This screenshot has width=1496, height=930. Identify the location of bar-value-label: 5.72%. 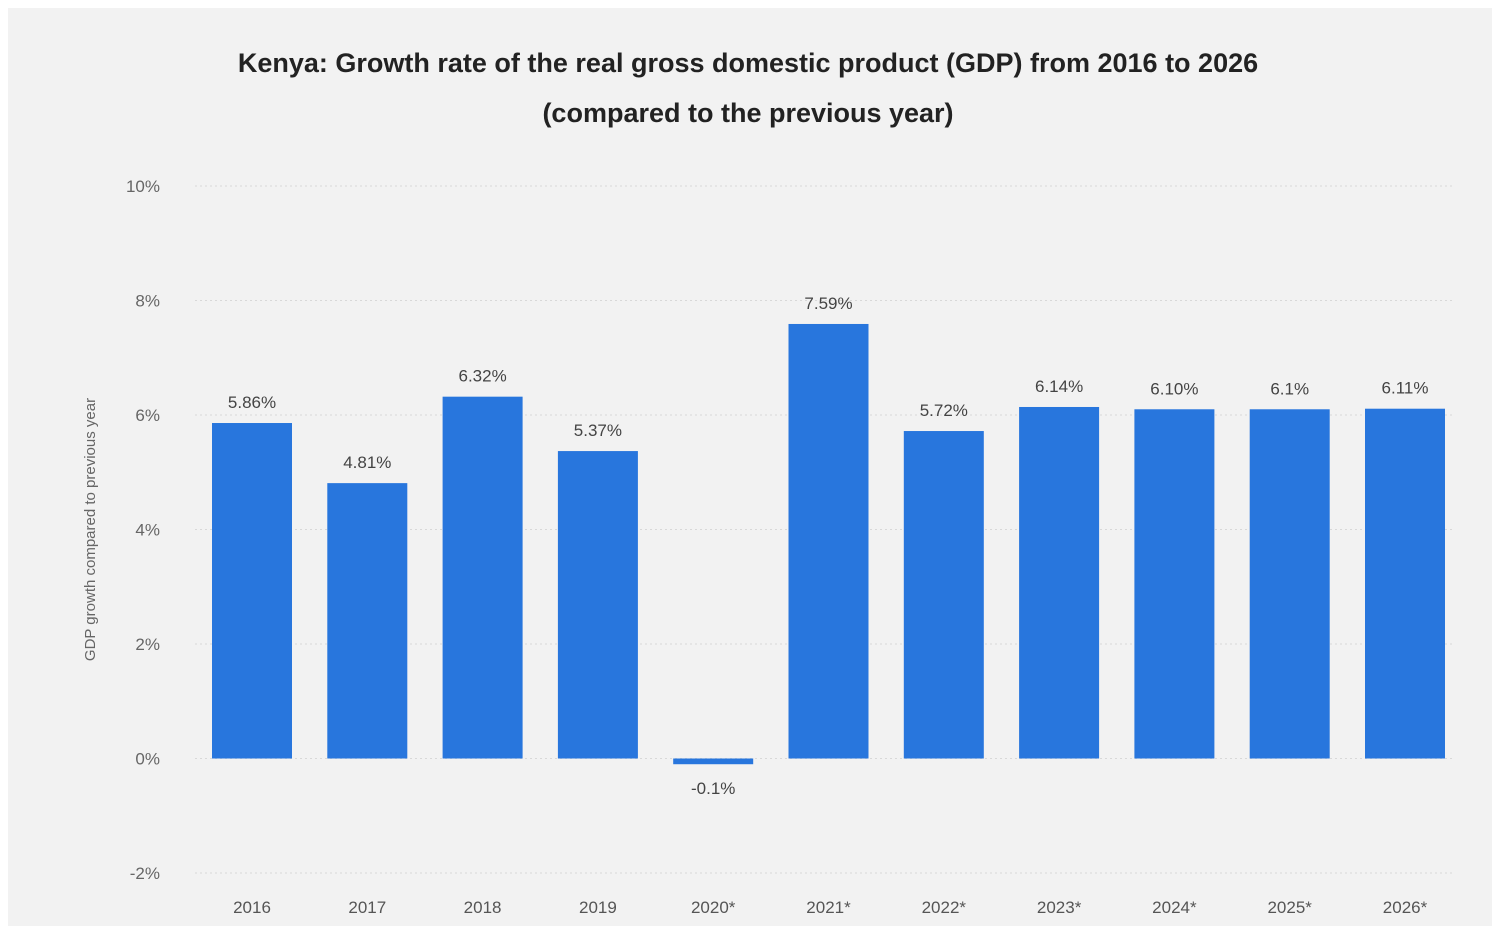
(944, 410).